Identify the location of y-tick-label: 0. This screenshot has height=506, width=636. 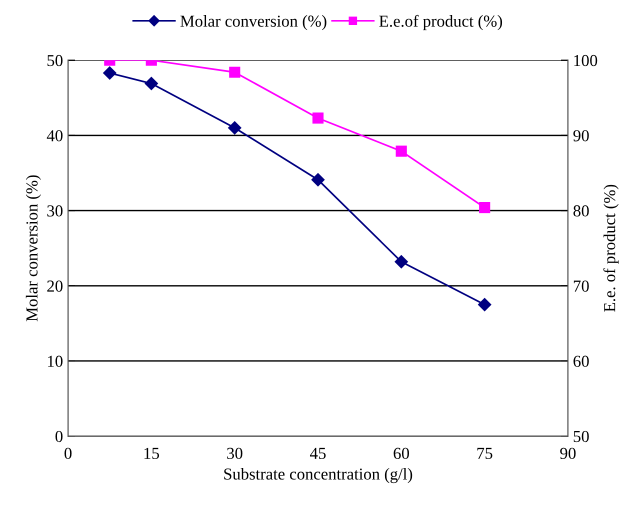
(59, 436).